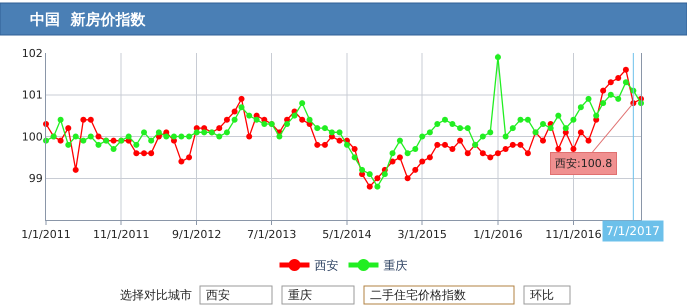 The image size is (687, 307). I want to click on text: 二手住宅价格指数, so click(418, 295).